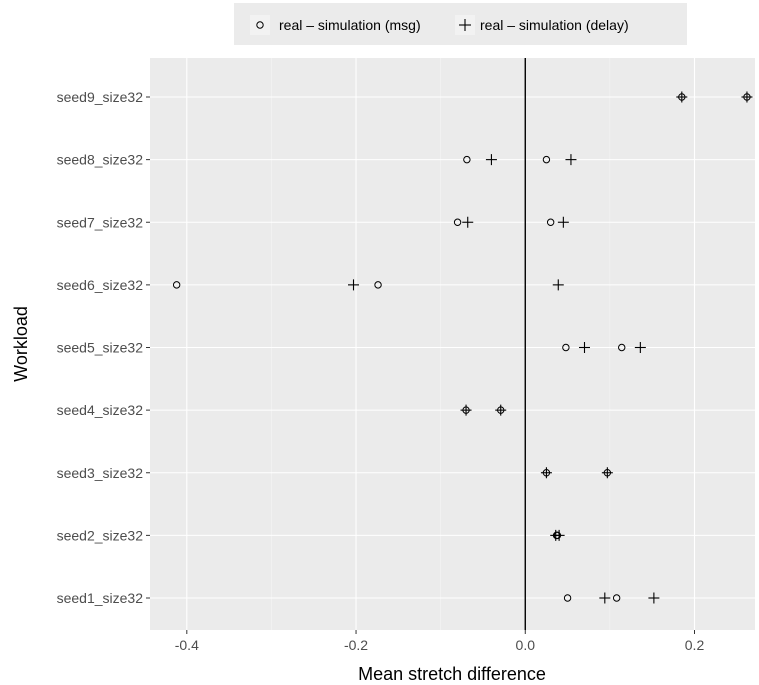 This screenshot has width=759, height=685. I want to click on x-axis-title: Mean stretch difference, so click(452, 674).